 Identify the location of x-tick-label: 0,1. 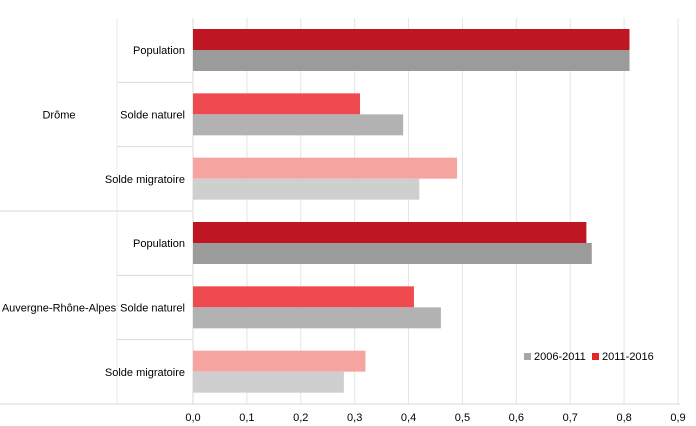
(246, 418).